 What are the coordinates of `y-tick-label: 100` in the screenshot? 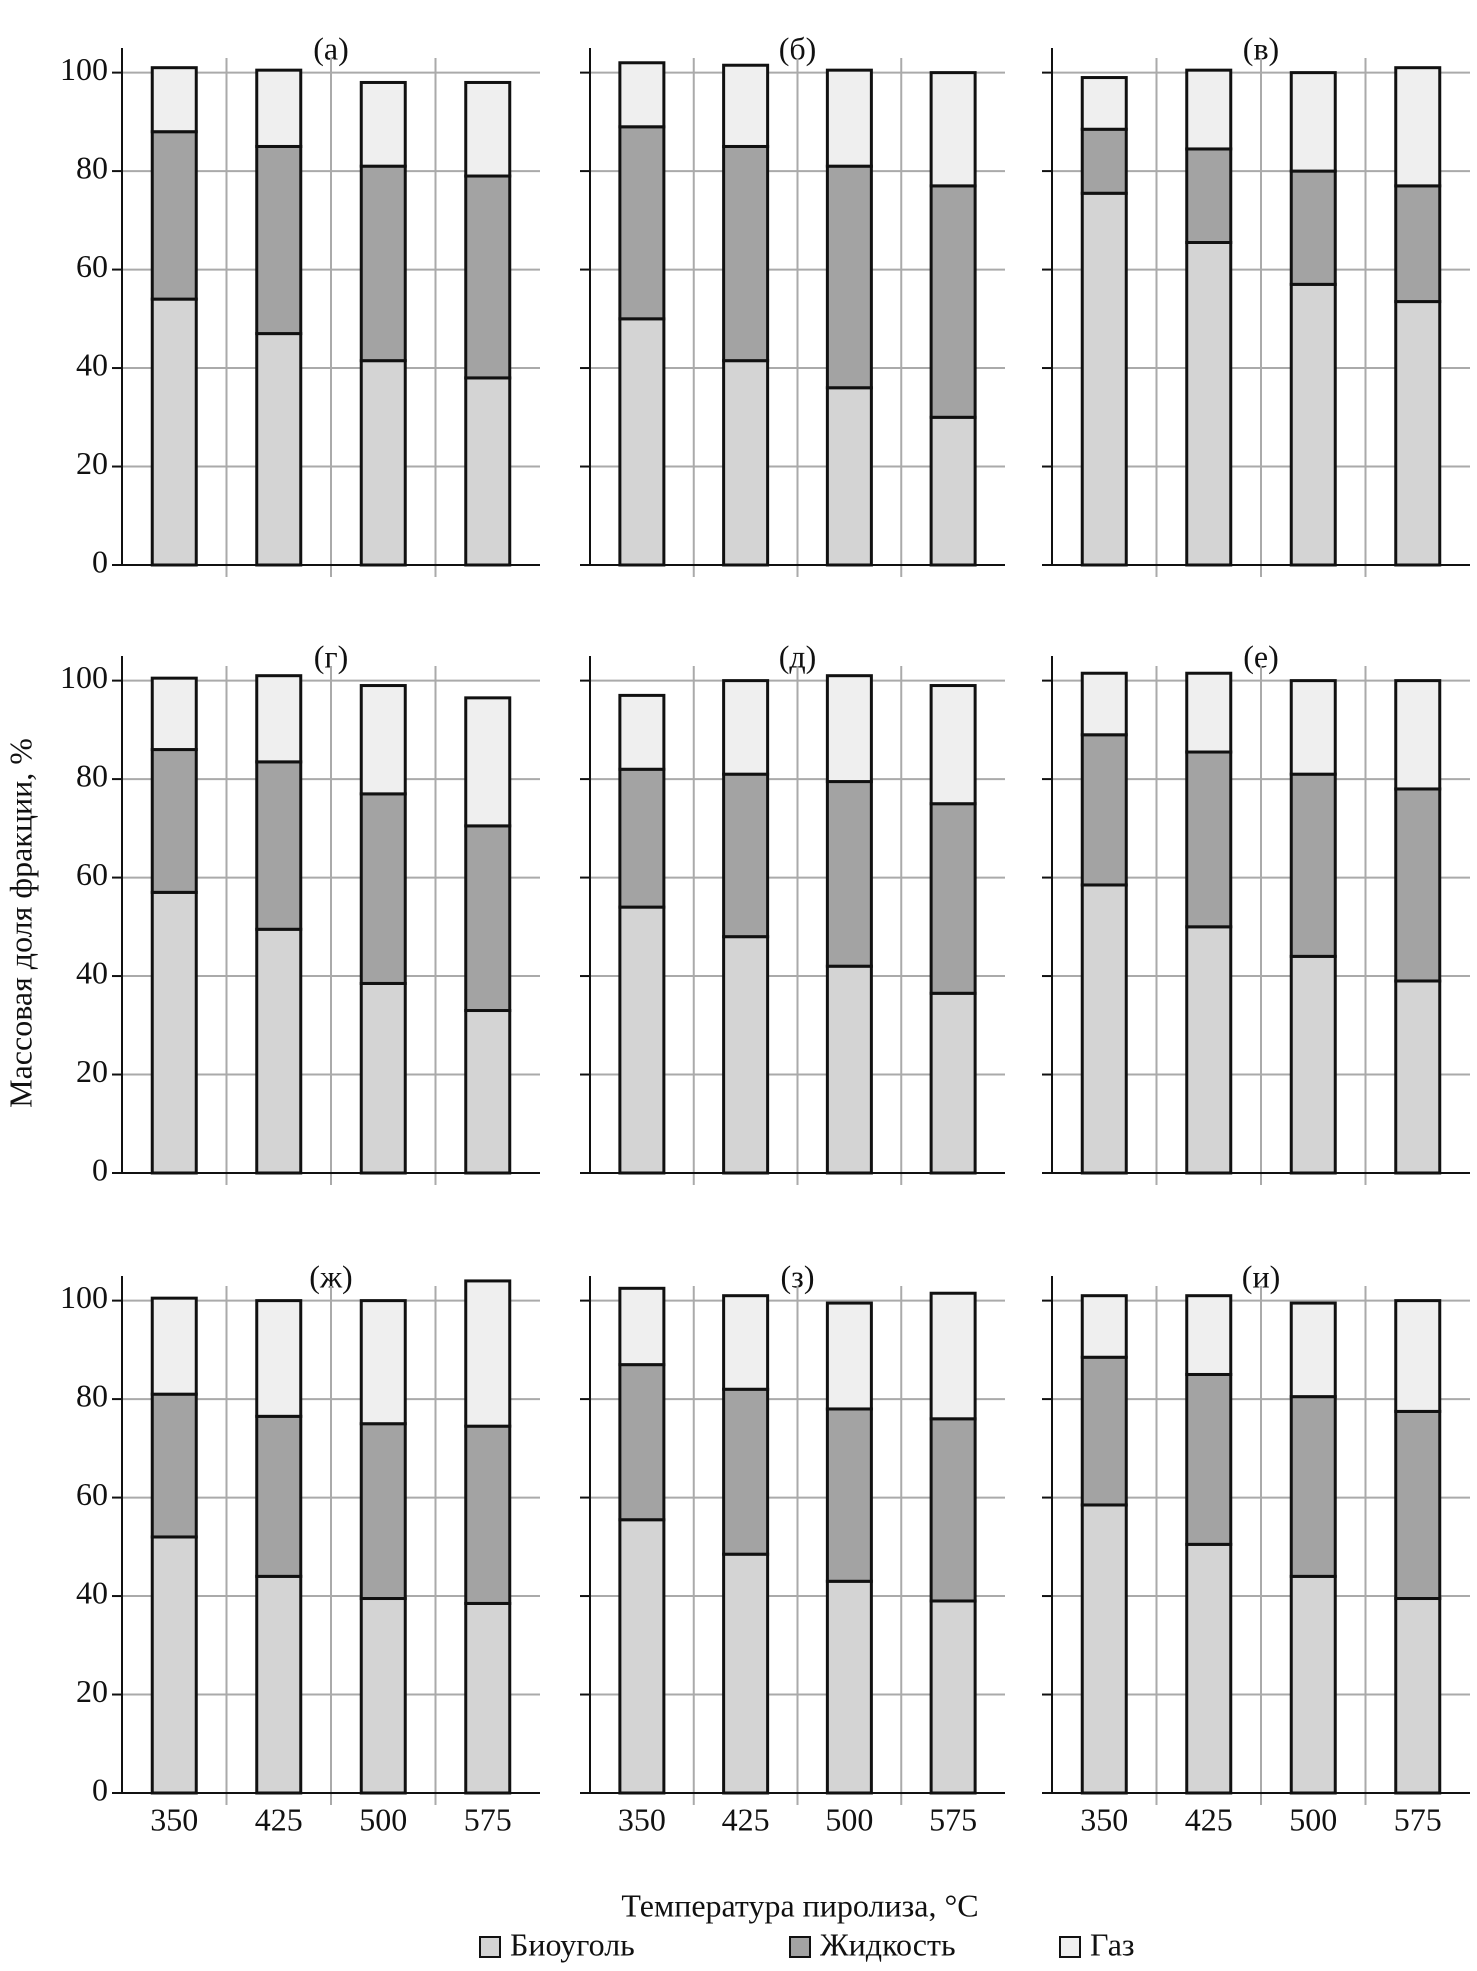 It's located at (84, 1297).